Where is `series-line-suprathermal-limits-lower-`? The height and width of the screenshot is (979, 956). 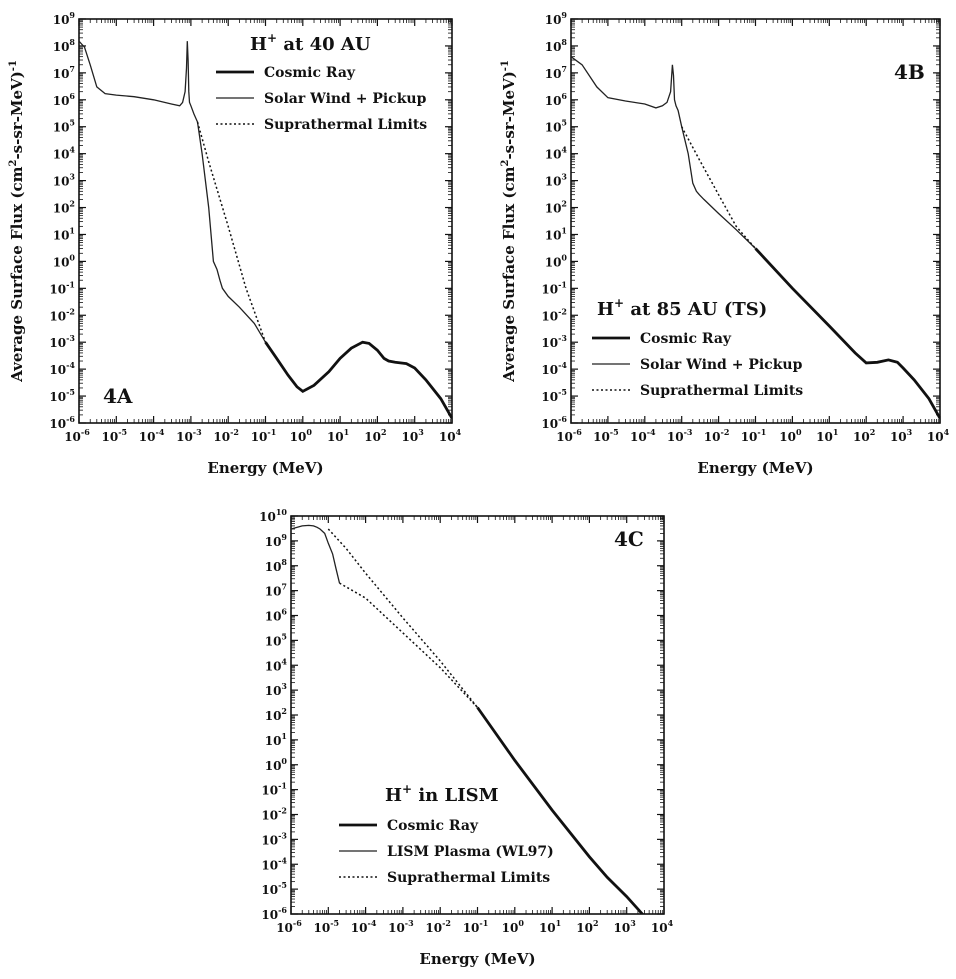 series-line-suprathermal-limits-lower- is located at coordinates (409, 645).